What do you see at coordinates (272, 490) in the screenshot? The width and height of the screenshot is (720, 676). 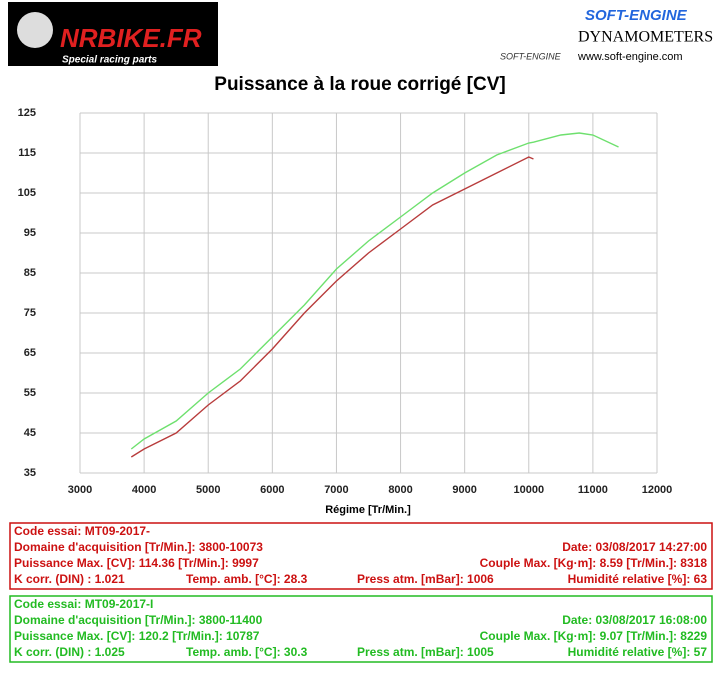 I see `x-tick-label: 6000` at bounding box center [272, 490].